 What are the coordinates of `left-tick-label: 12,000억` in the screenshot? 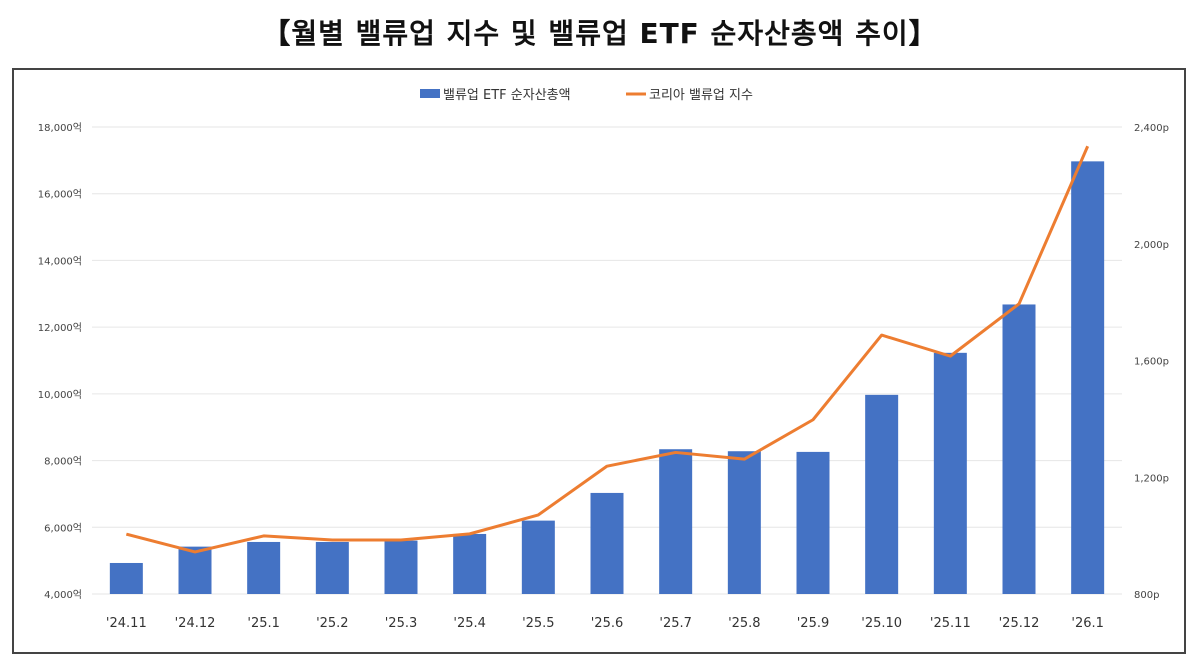 It's located at (60, 328).